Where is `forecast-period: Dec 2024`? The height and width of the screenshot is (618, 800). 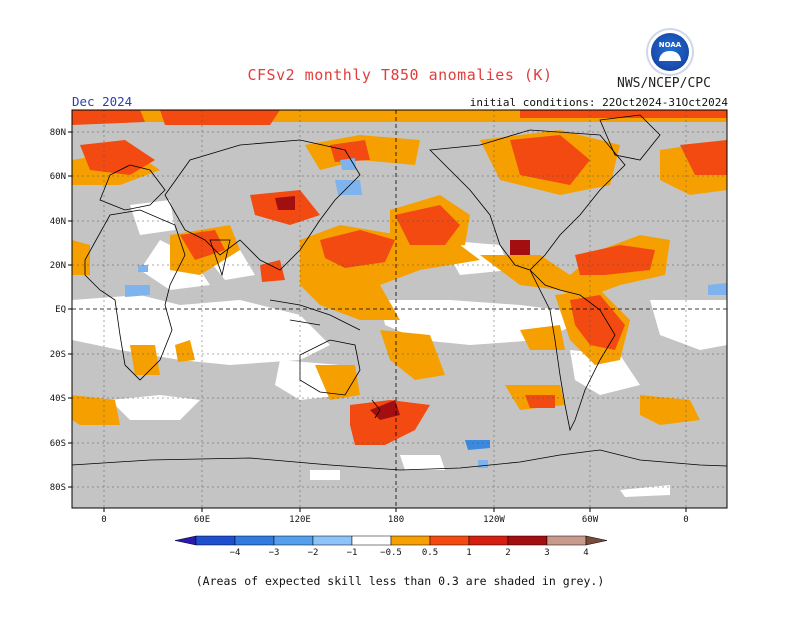
forecast-period: Dec 2024 is located at coordinates (102, 101).